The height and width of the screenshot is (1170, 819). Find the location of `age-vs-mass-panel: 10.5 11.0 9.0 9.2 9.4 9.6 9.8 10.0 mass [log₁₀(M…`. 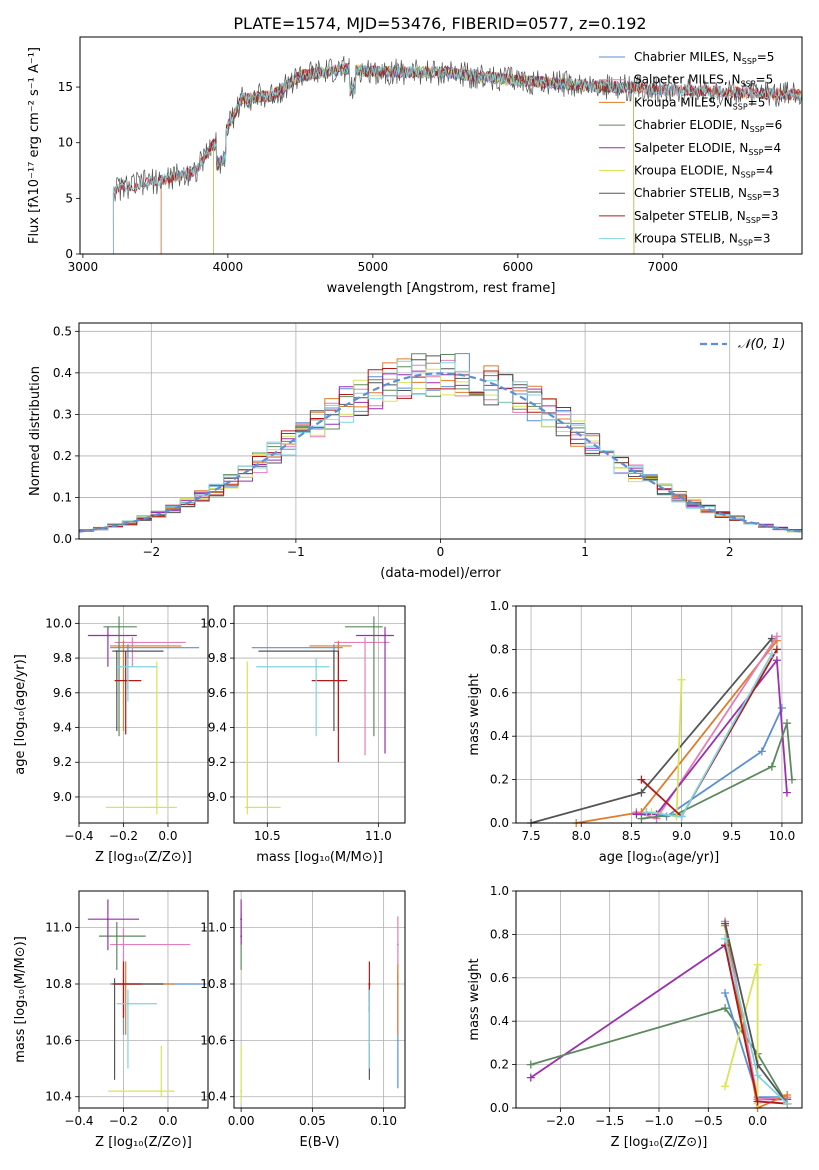

age-vs-mass-panel: 10.5 11.0 9.0 9.2 9.4 9.6 9.8 10.0 mass [log₁₀(M… is located at coordinates (303, 735).